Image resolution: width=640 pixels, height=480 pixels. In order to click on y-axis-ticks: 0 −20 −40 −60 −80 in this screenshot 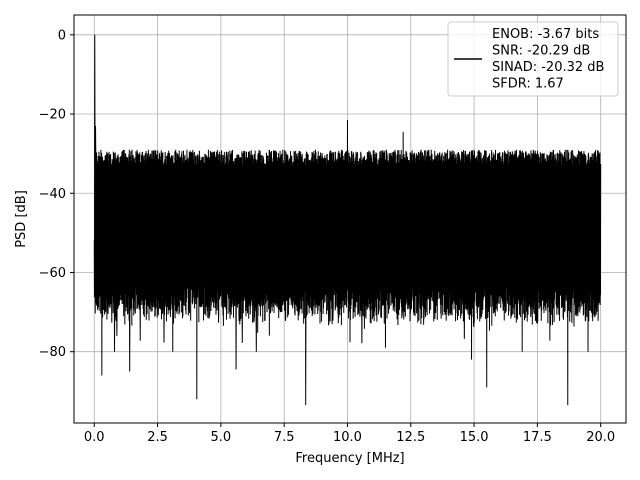, I will do `click(56, 194)`.